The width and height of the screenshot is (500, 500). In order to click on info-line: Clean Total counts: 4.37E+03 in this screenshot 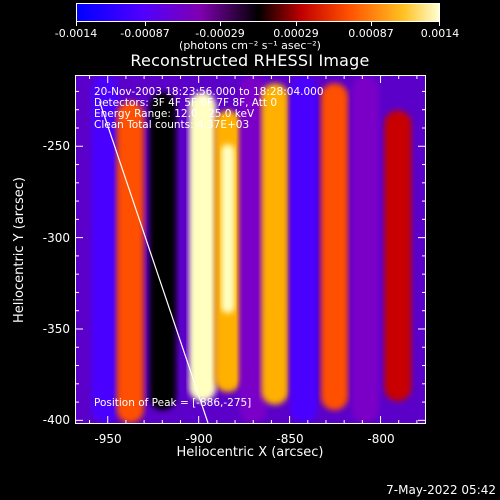, I will do `click(172, 125)`.